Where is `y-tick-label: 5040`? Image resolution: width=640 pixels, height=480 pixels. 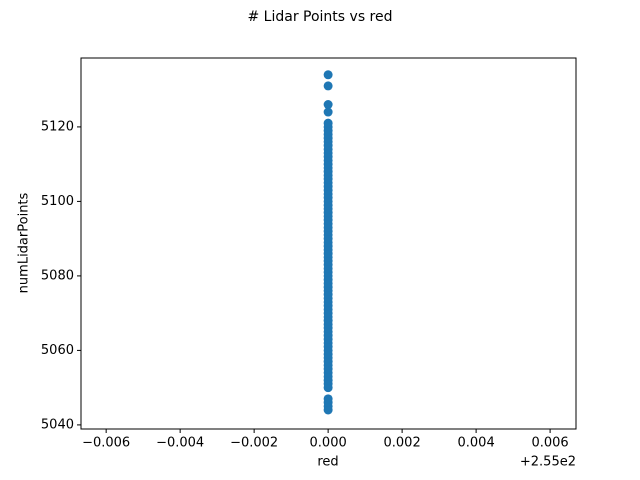 y-tick-label: 5040 is located at coordinates (57, 424).